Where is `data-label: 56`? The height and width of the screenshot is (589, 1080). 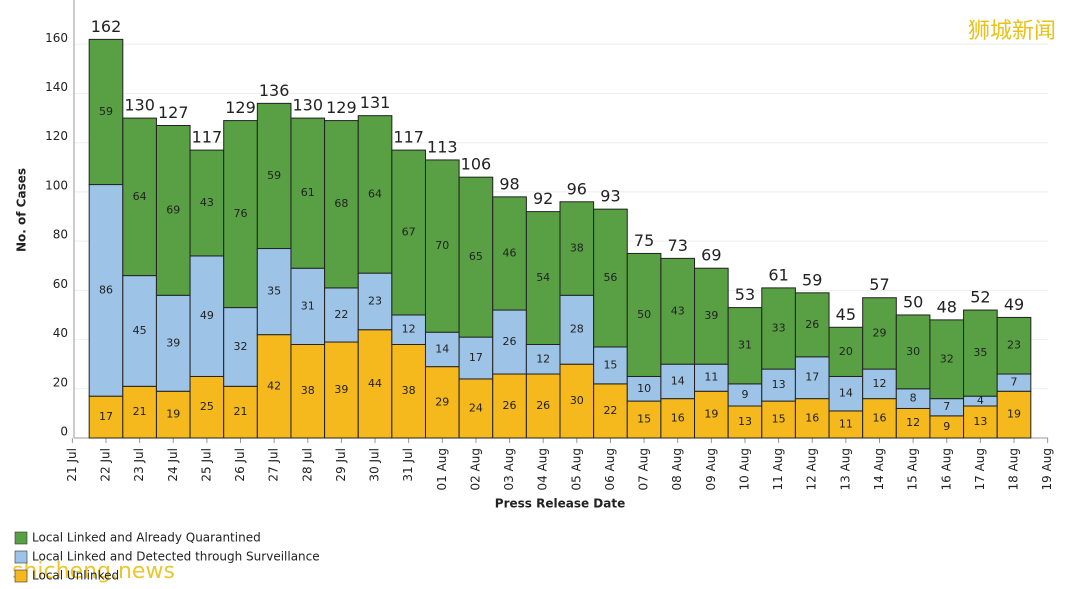 data-label: 56 is located at coordinates (610, 277).